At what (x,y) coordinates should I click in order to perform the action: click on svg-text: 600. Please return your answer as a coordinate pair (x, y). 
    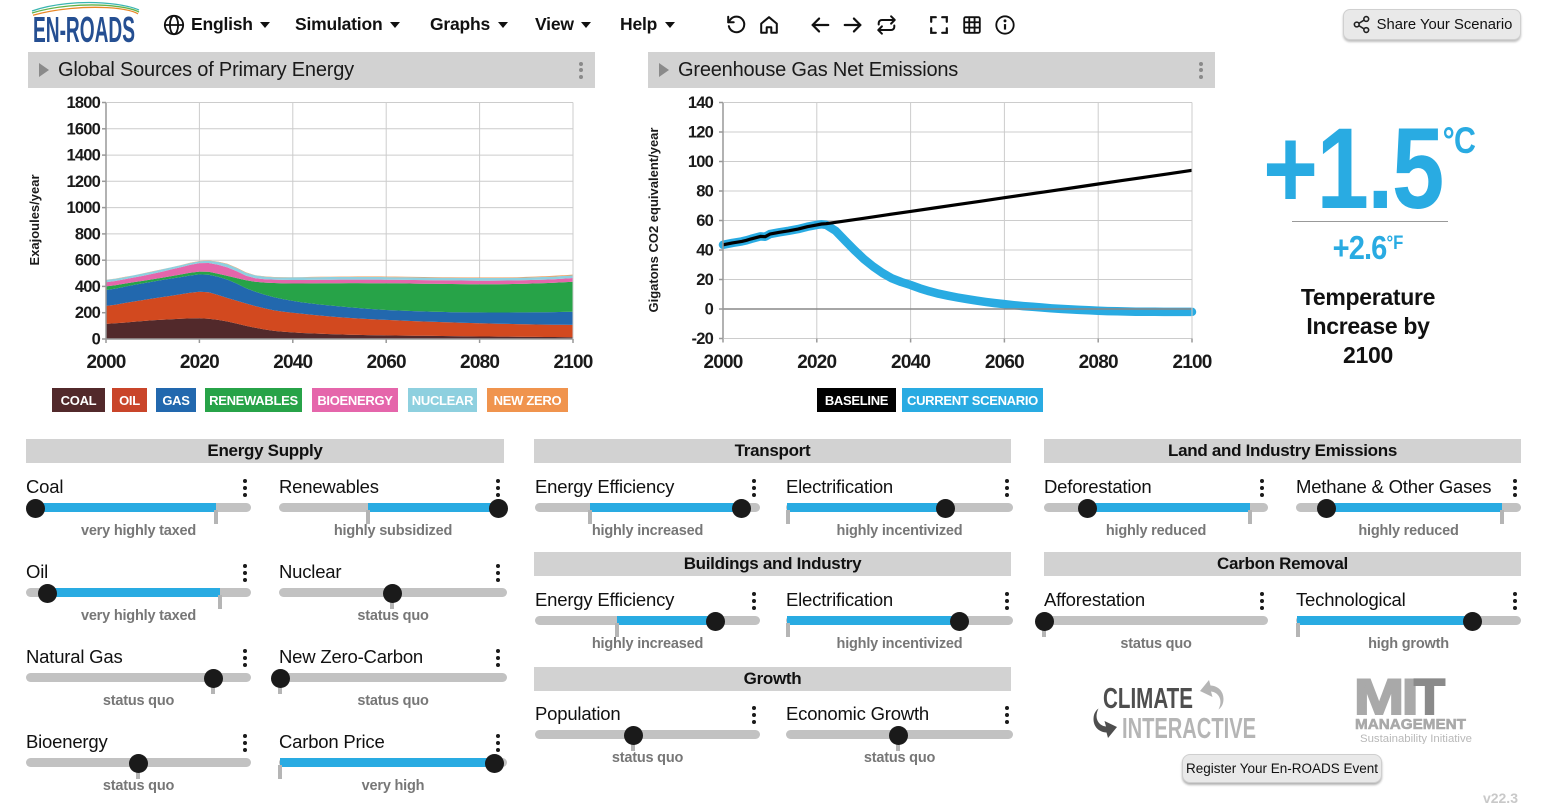
    Looking at the image, I should click on (88, 261).